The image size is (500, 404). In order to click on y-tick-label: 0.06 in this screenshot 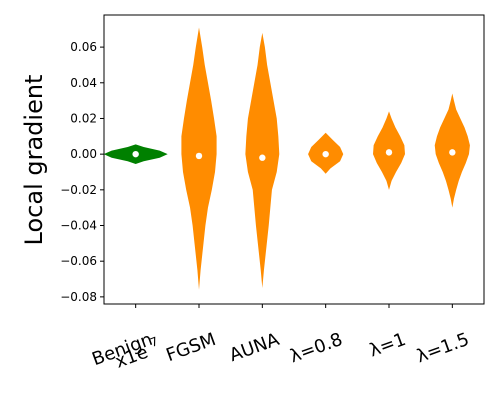, I will do `click(83, 47)`.